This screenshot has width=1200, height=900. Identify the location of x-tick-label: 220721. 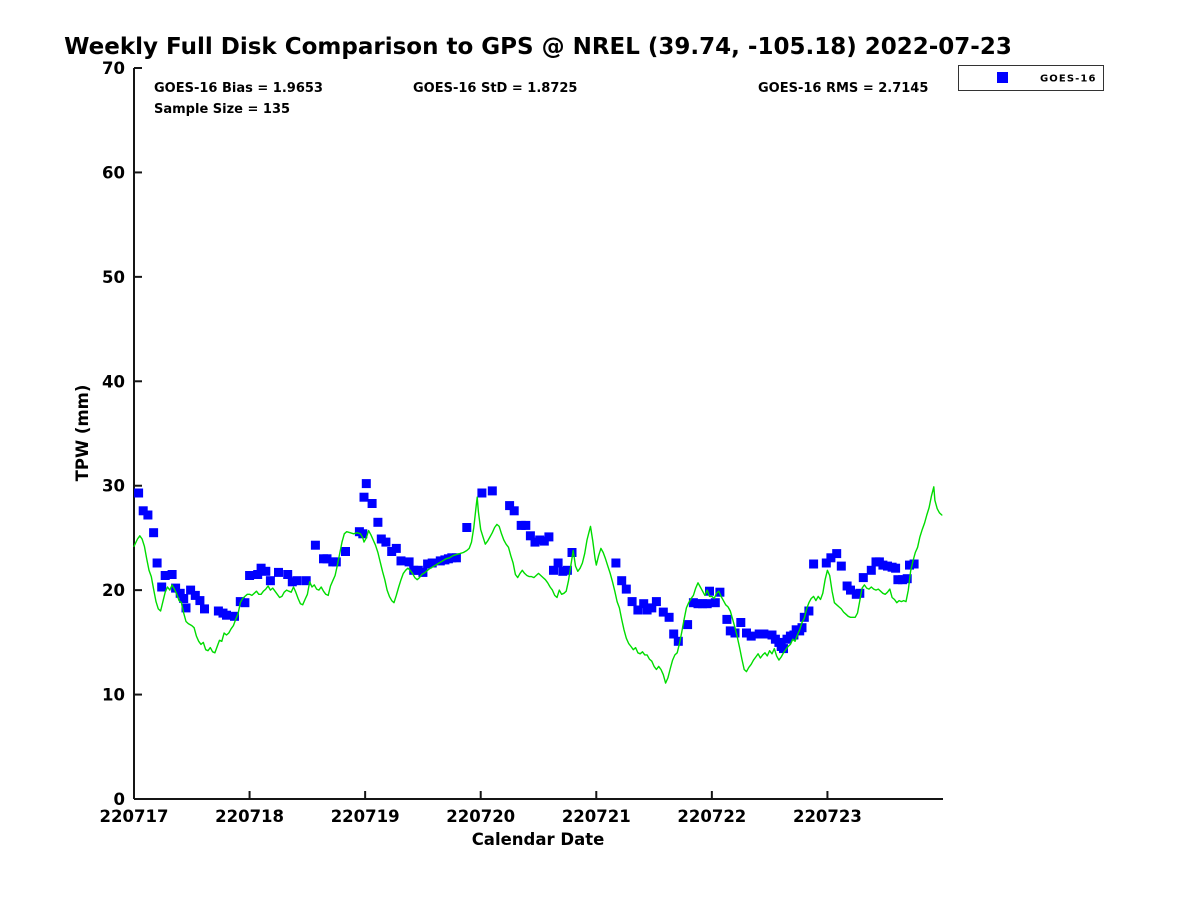
(596, 816).